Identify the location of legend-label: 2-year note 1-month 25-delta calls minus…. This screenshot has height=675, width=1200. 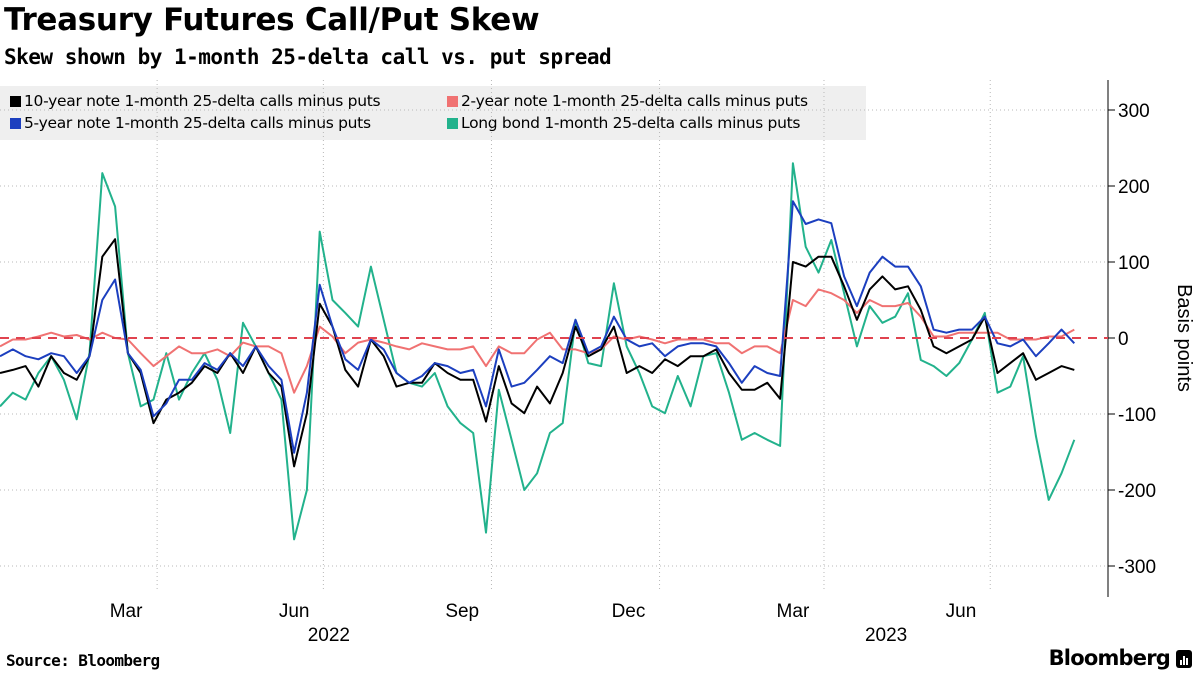
(634, 101).